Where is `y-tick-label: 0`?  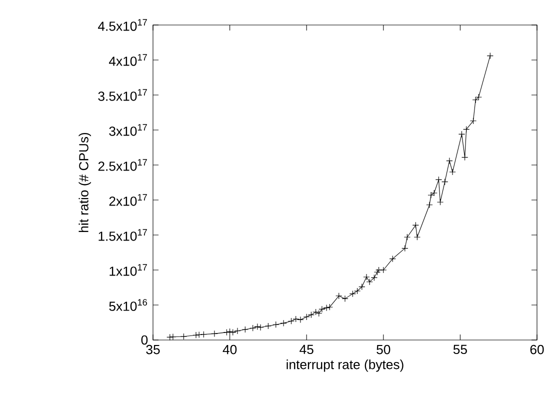
y-tick-label: 0 is located at coordinates (144, 340).